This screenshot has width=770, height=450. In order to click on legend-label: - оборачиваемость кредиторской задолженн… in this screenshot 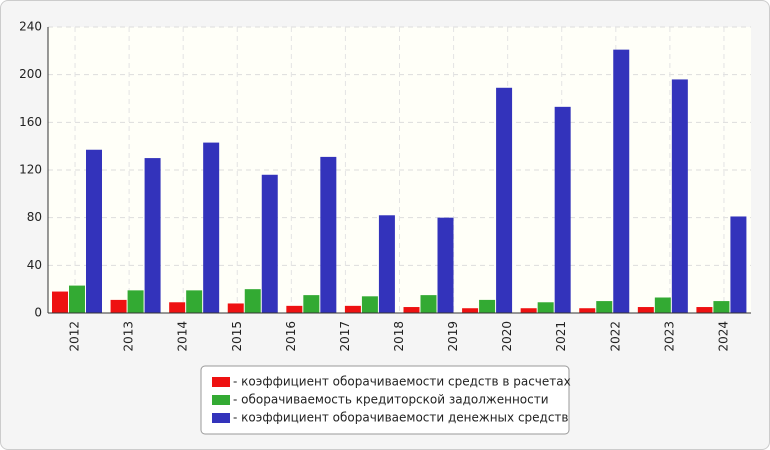, I will do `click(391, 400)`.